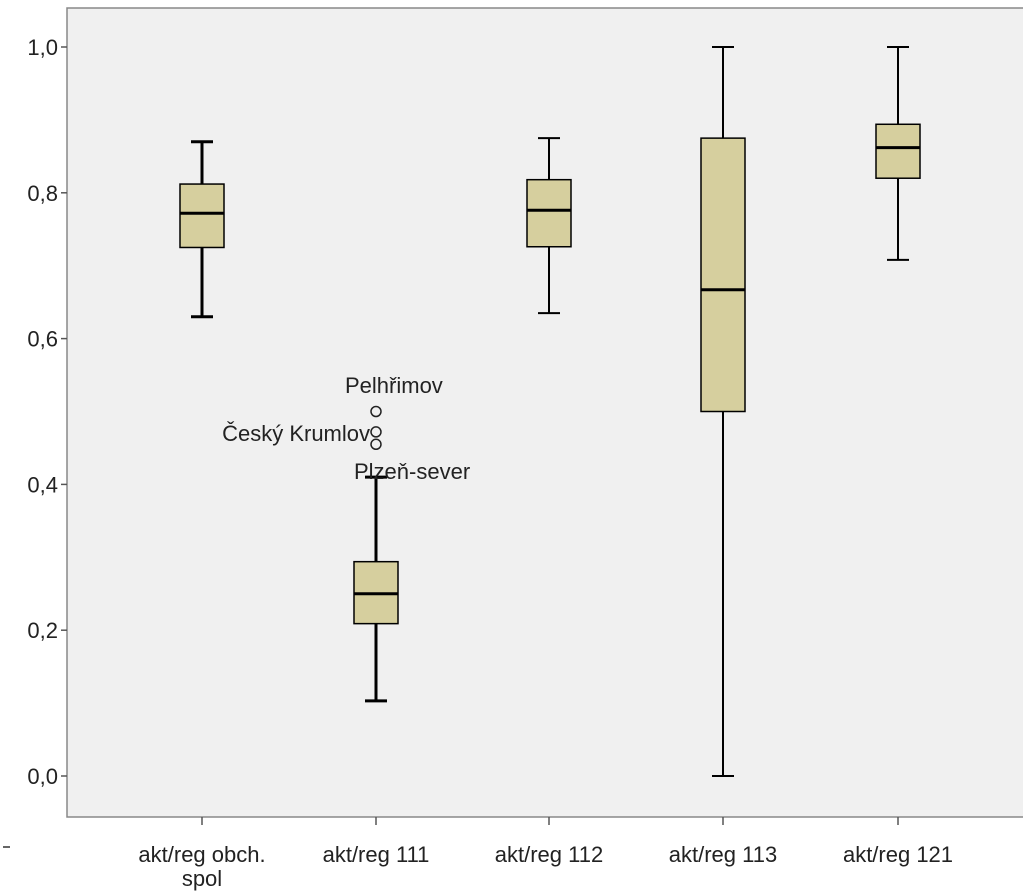  I want to click on x-category-label: akt/reg obch., so click(201, 854).